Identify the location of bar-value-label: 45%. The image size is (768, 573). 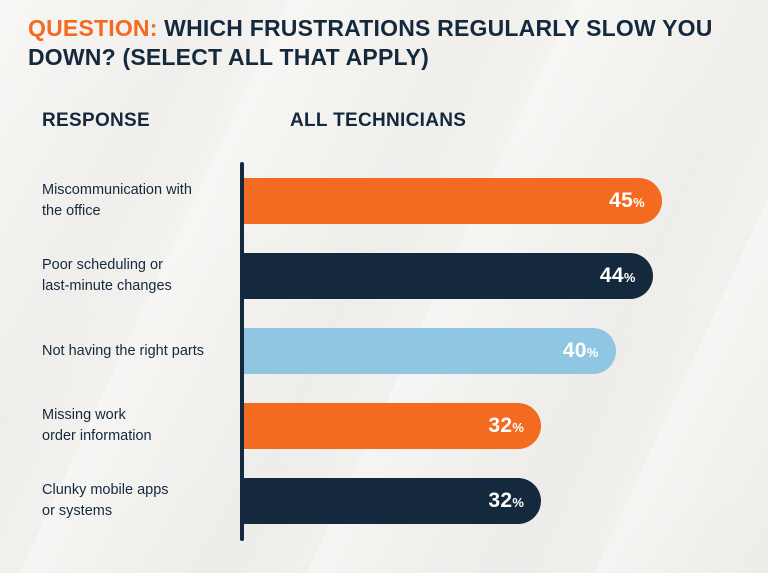
(627, 201).